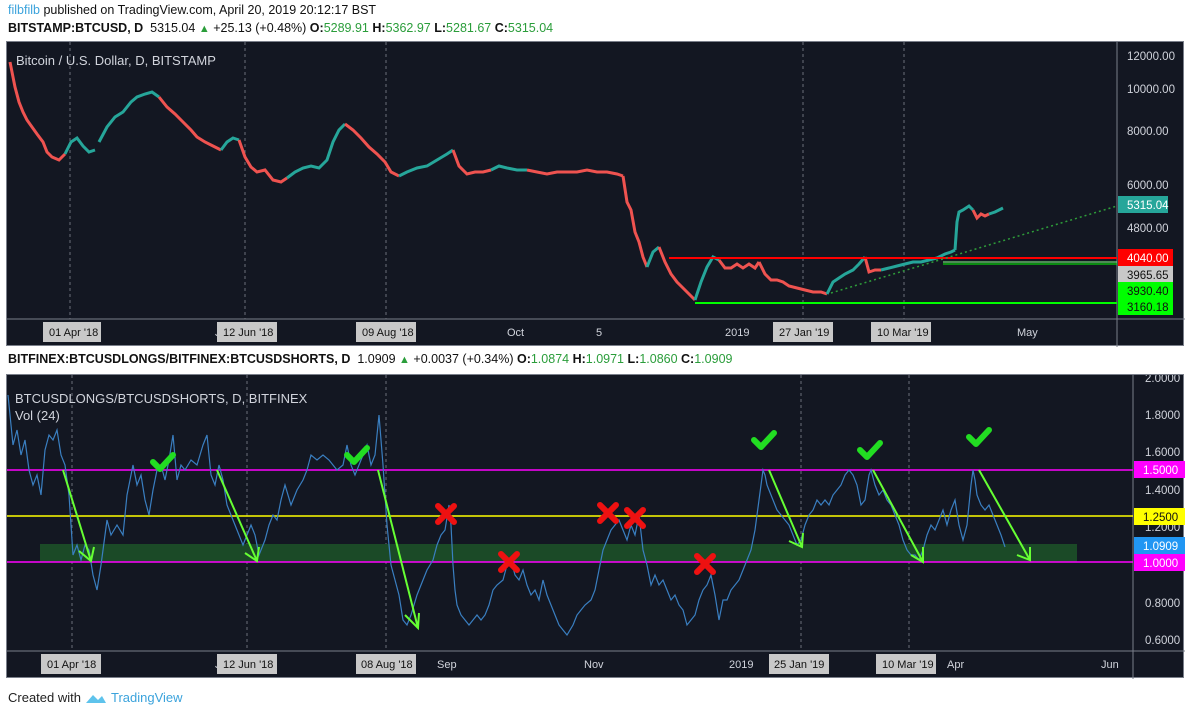 Image resolution: width=1188 pixels, height=715 pixels. What do you see at coordinates (530, 28) in the screenshot?
I see `top-close: 5315.04` at bounding box center [530, 28].